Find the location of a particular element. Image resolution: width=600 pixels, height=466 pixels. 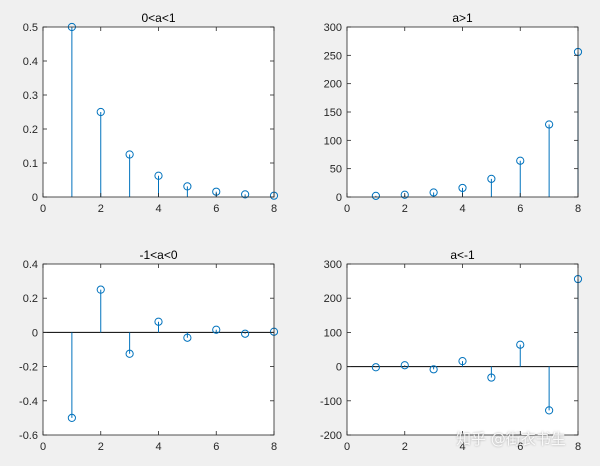

subplot-title: -1<a<0 is located at coordinates (158, 255).